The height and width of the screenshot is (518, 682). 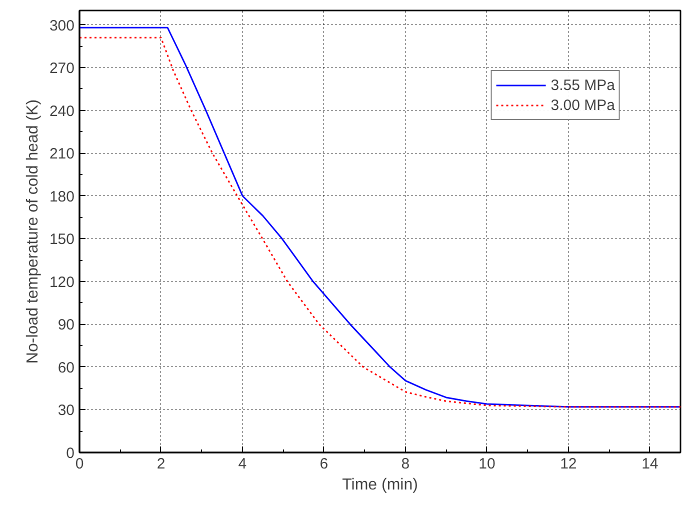 What do you see at coordinates (161, 464) in the screenshot?
I see `x-tick-label: 2` at bounding box center [161, 464].